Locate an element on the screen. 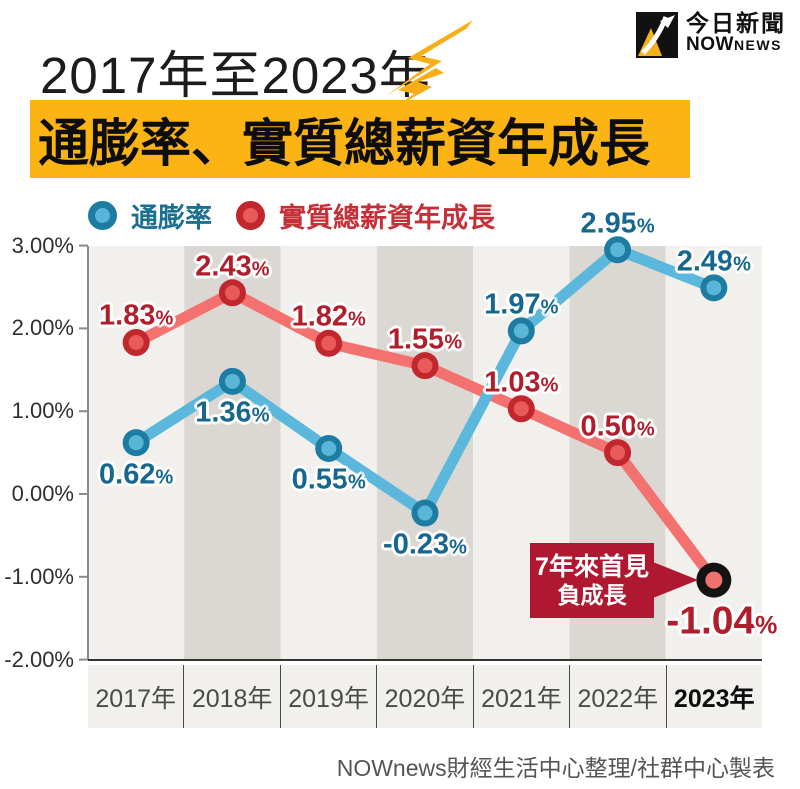  x-axis-label: 2017年 is located at coordinates (136, 698).